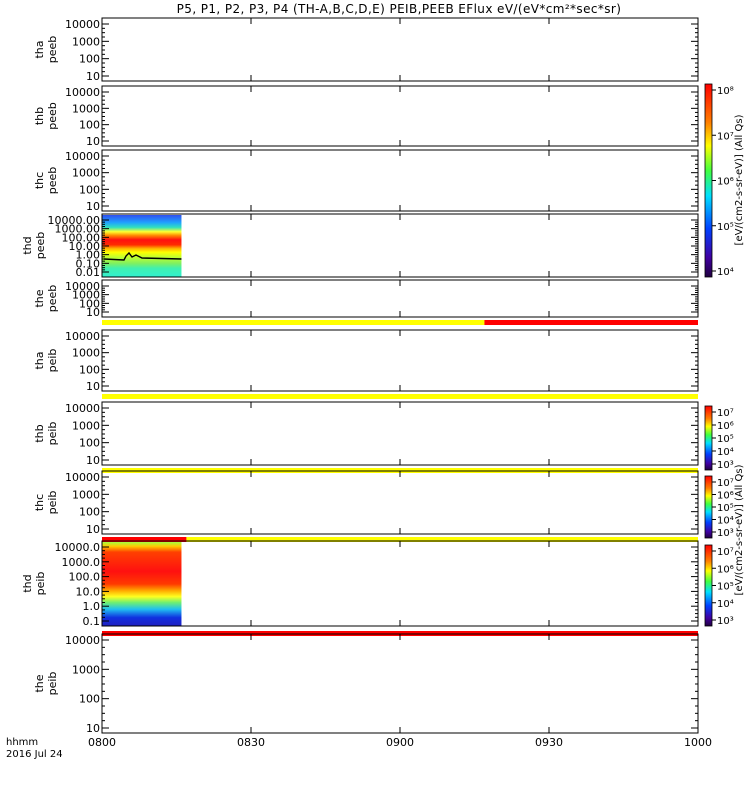 This screenshot has height=800, width=750. I want to click on y-tick-label: 1.00, so click(88, 255).